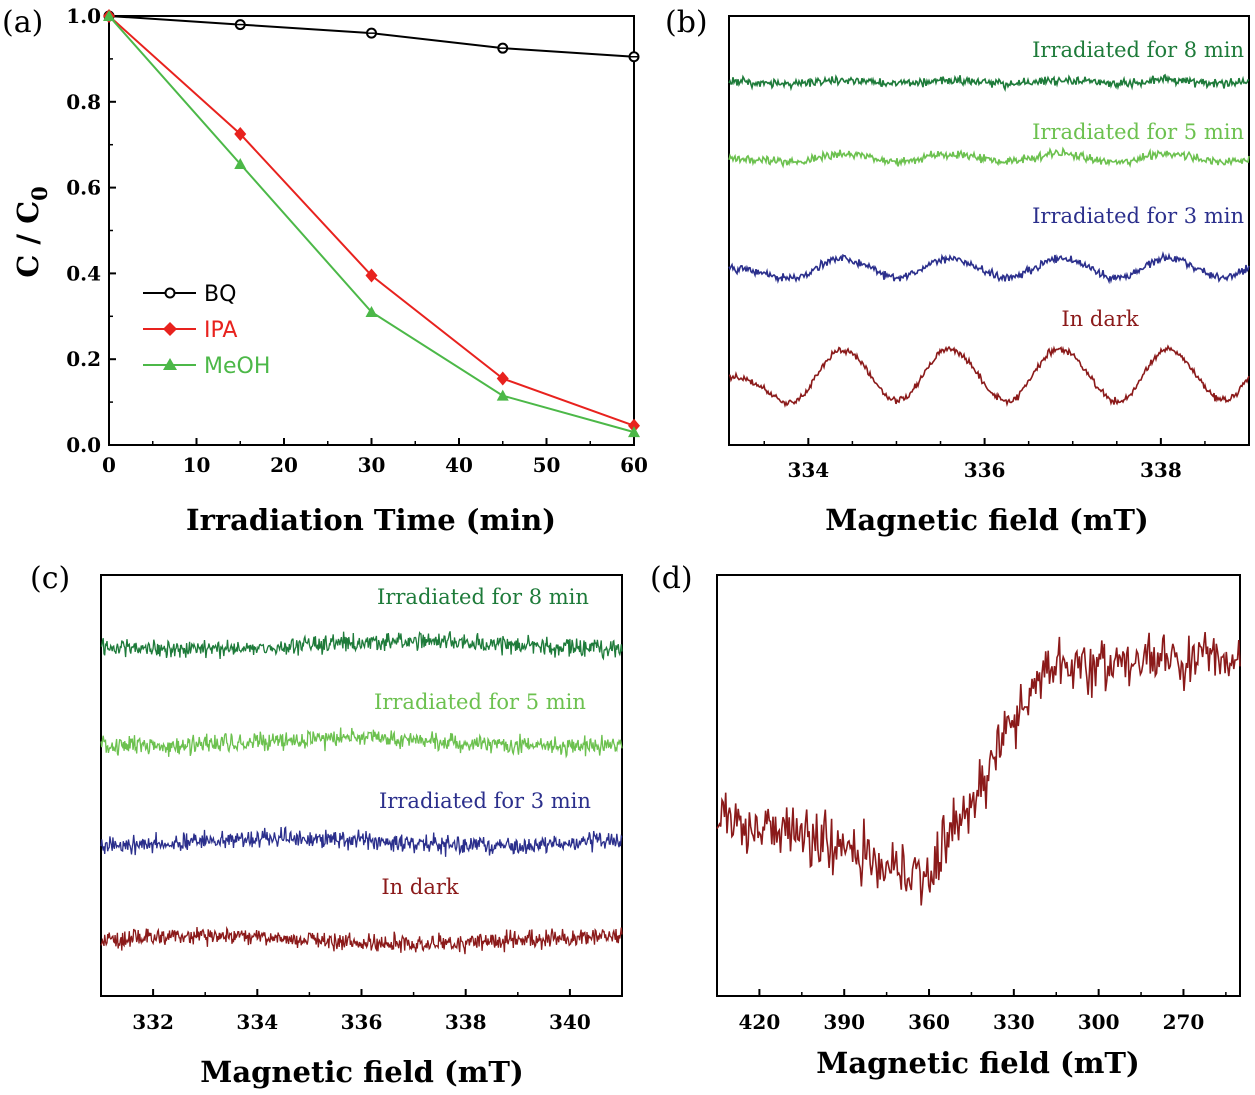 This screenshot has height=1095, width=1255. What do you see at coordinates (671, 578) in the screenshot?
I see `panel-label-d: (d)` at bounding box center [671, 578].